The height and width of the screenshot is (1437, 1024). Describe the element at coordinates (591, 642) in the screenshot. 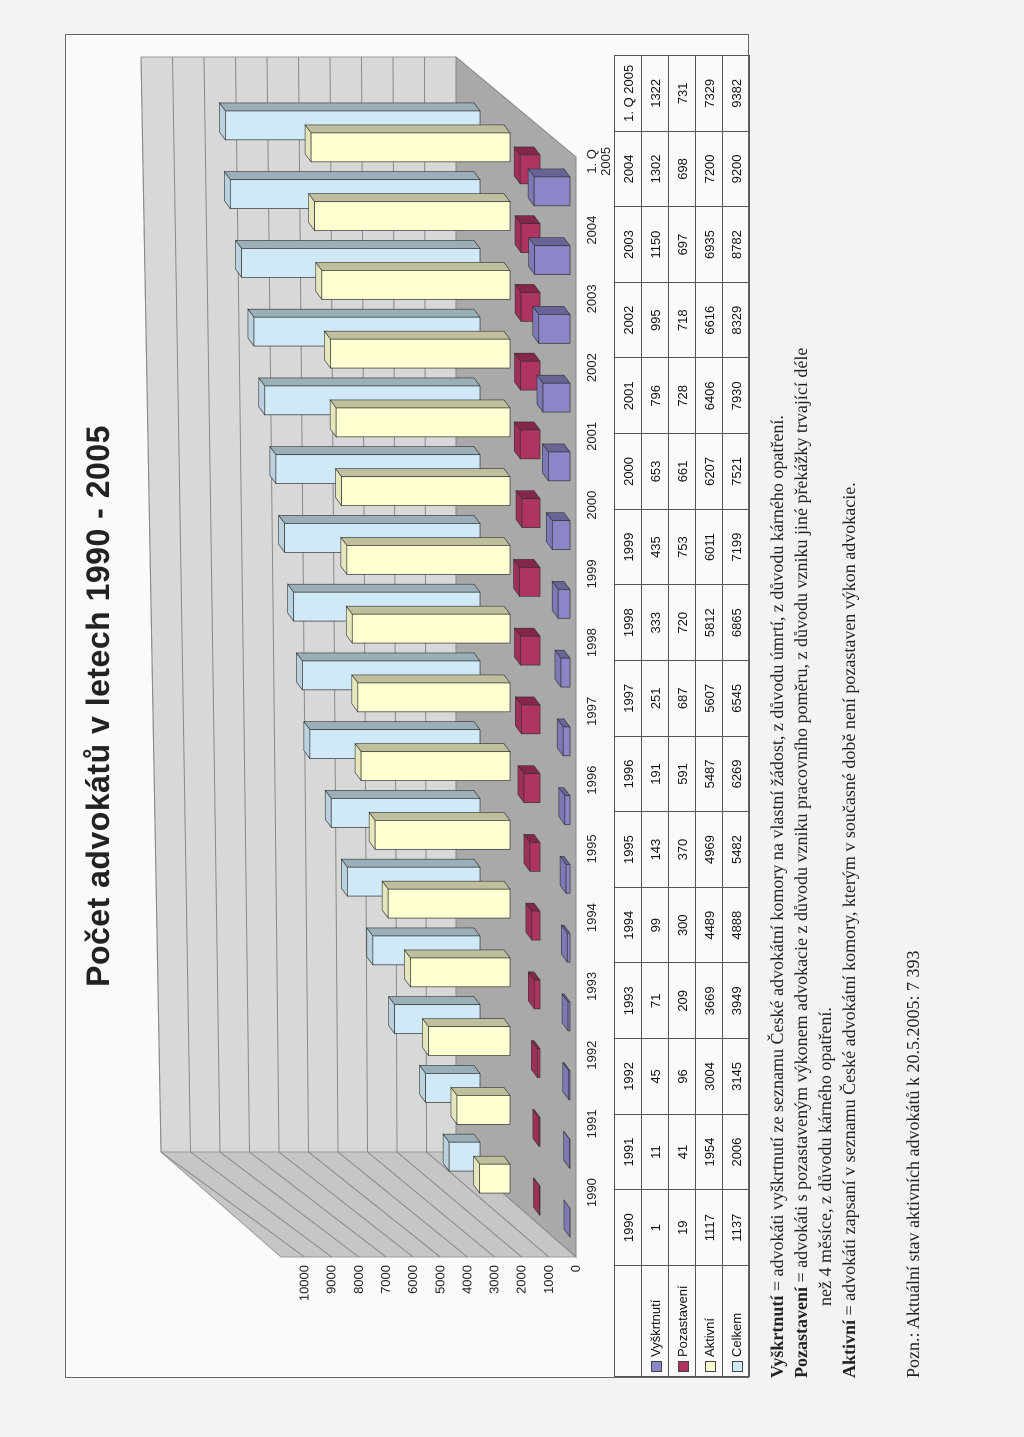

I see `x-tick-label: 1998` at that location.